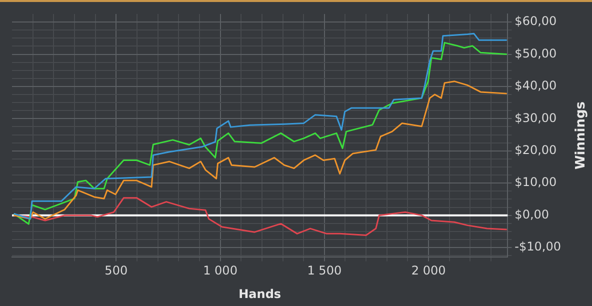 The width and height of the screenshot is (592, 306). I want to click on x-tick-label: 1 000, so click(220, 271).